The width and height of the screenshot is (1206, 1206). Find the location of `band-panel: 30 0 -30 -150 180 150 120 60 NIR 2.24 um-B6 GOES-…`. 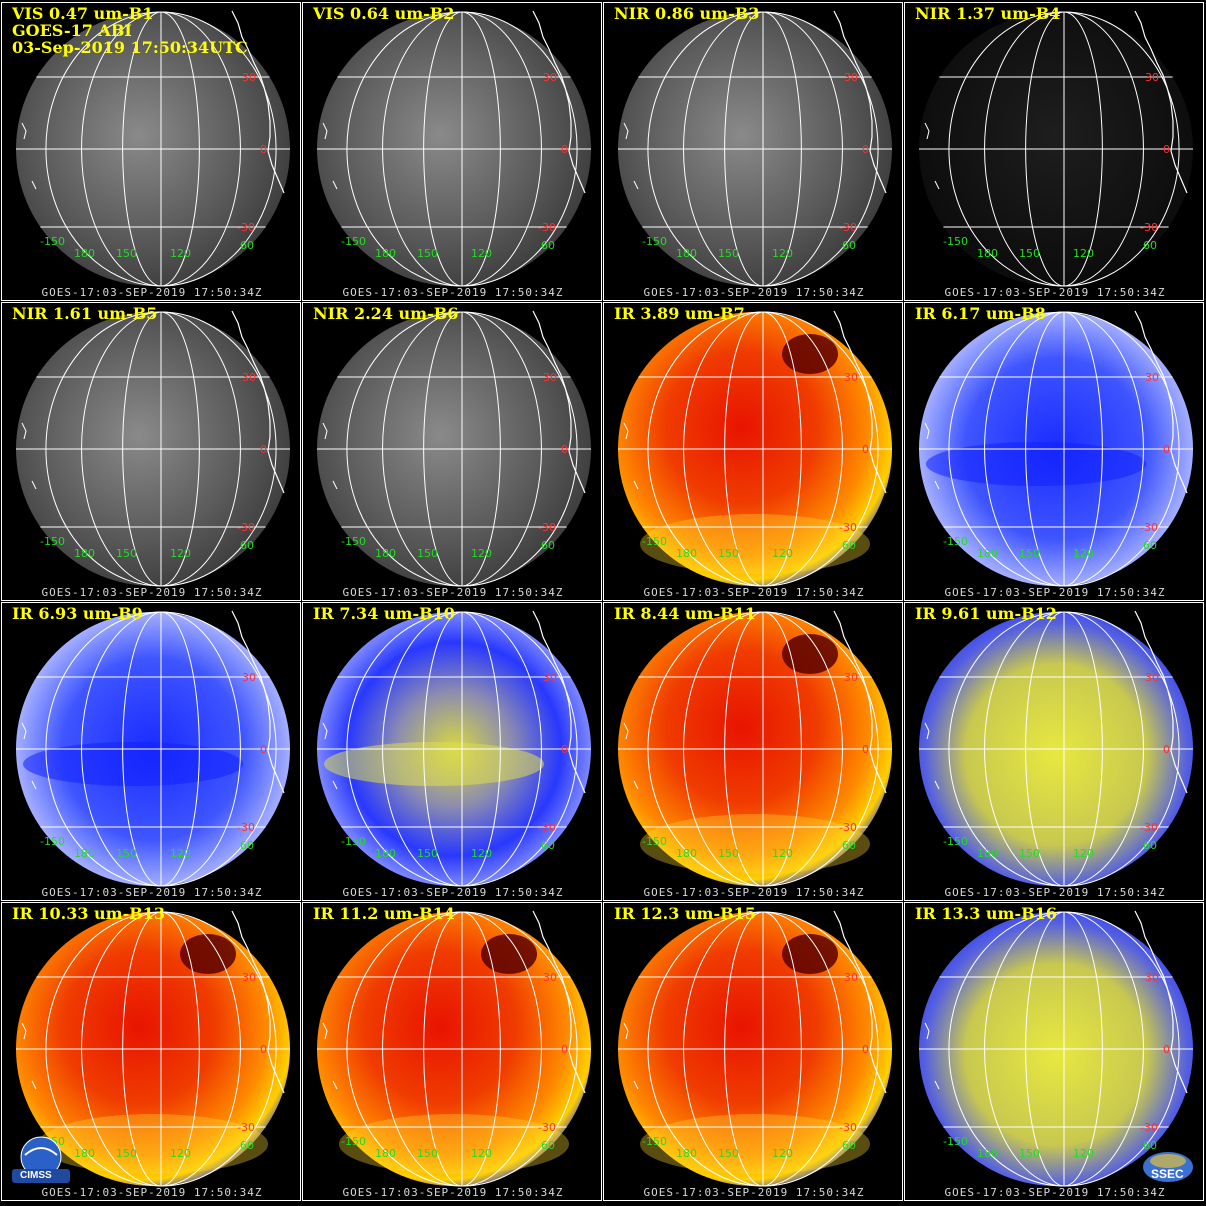

band-panel: 30 0 -30 -150 180 150 120 60 NIR 2.24 um-B6 GOES-… is located at coordinates (452, 451).